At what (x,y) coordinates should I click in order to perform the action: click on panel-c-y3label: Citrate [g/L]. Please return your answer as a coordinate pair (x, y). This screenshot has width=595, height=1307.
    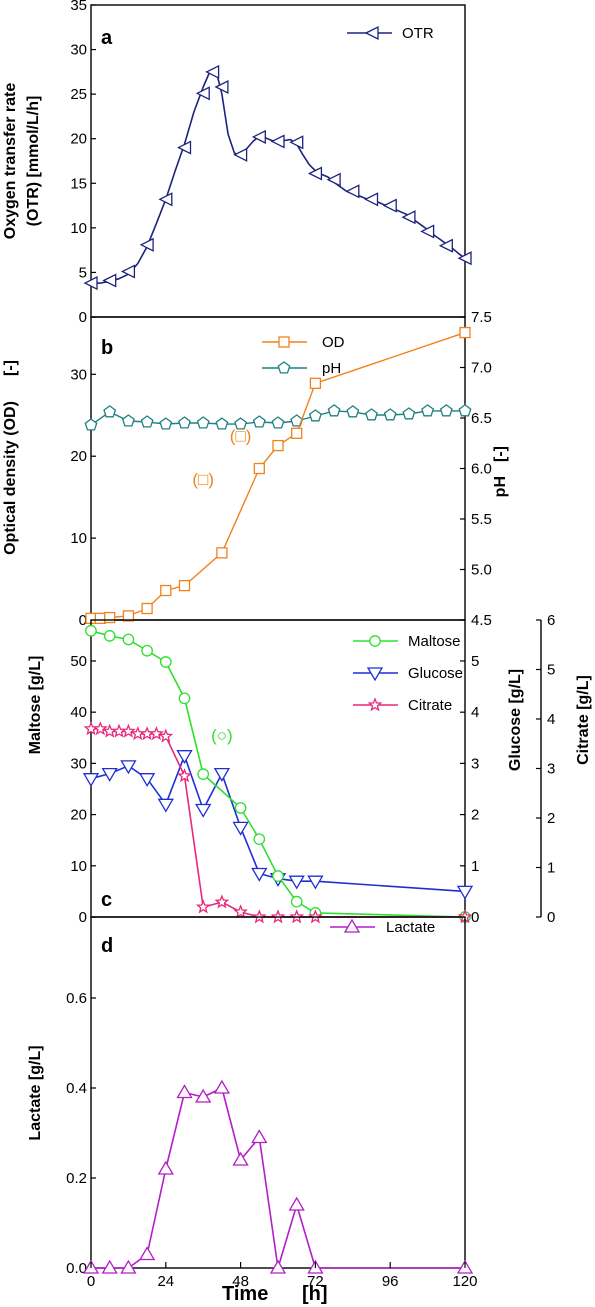
    Looking at the image, I should click on (583, 720).